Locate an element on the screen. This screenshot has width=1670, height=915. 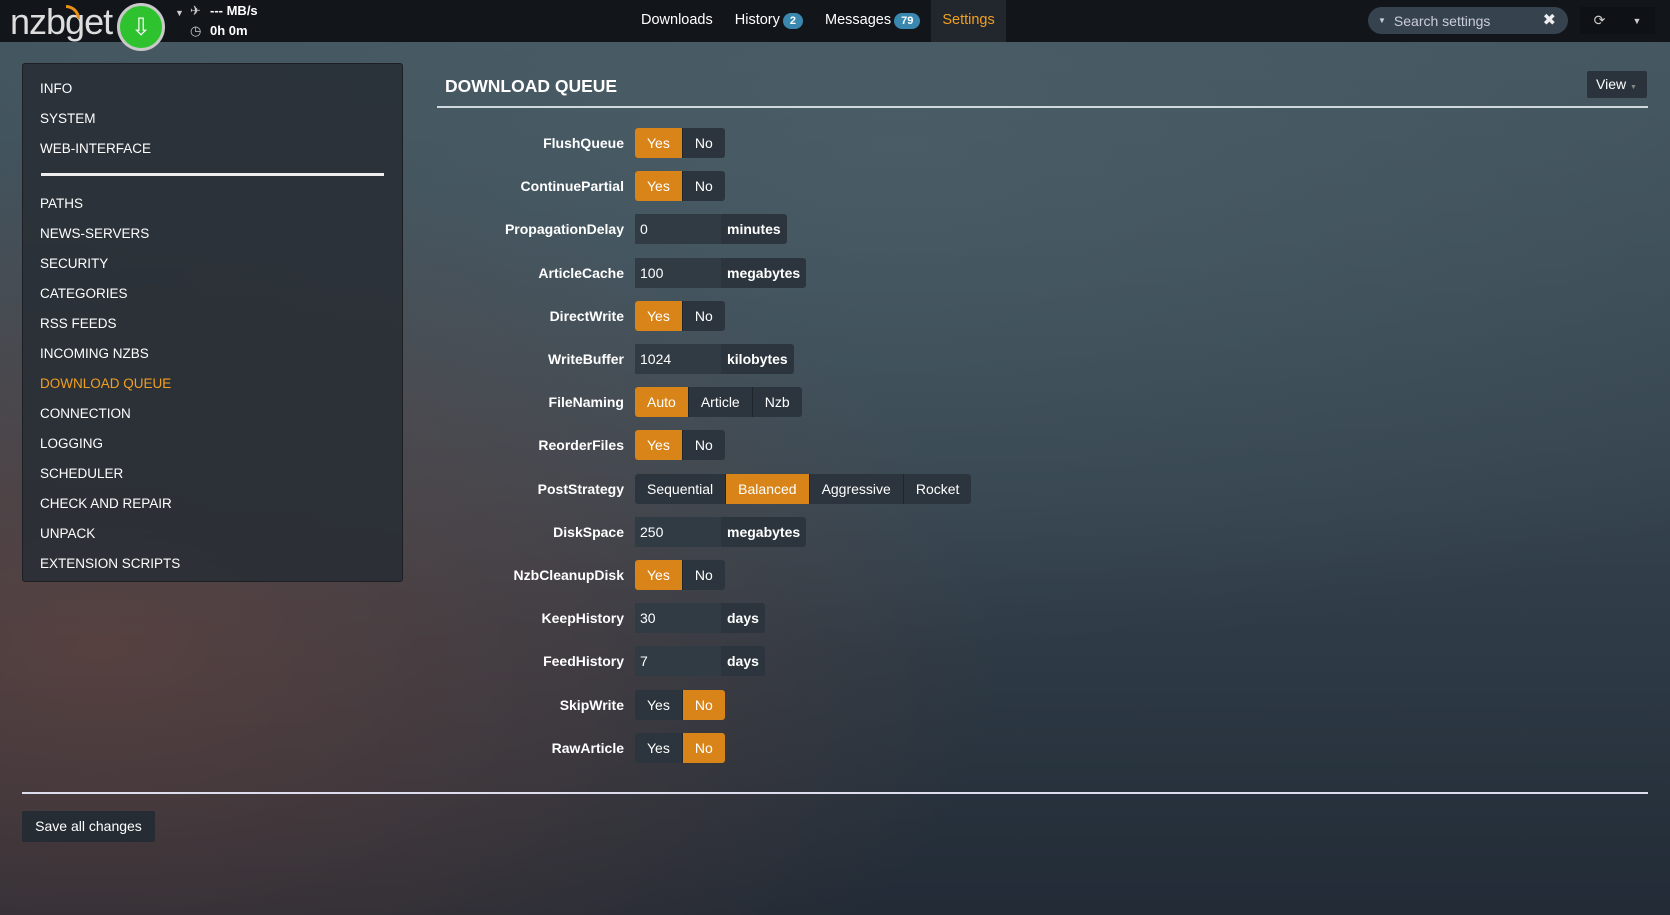
count-badge: 79 is located at coordinates (907, 21).